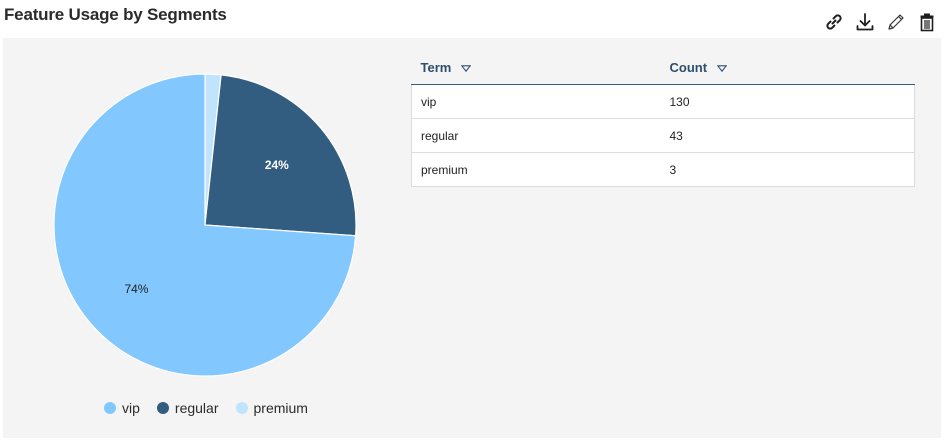 The height and width of the screenshot is (441, 944). Describe the element at coordinates (787, 135) in the screenshot. I see `cell-count: 43` at that location.